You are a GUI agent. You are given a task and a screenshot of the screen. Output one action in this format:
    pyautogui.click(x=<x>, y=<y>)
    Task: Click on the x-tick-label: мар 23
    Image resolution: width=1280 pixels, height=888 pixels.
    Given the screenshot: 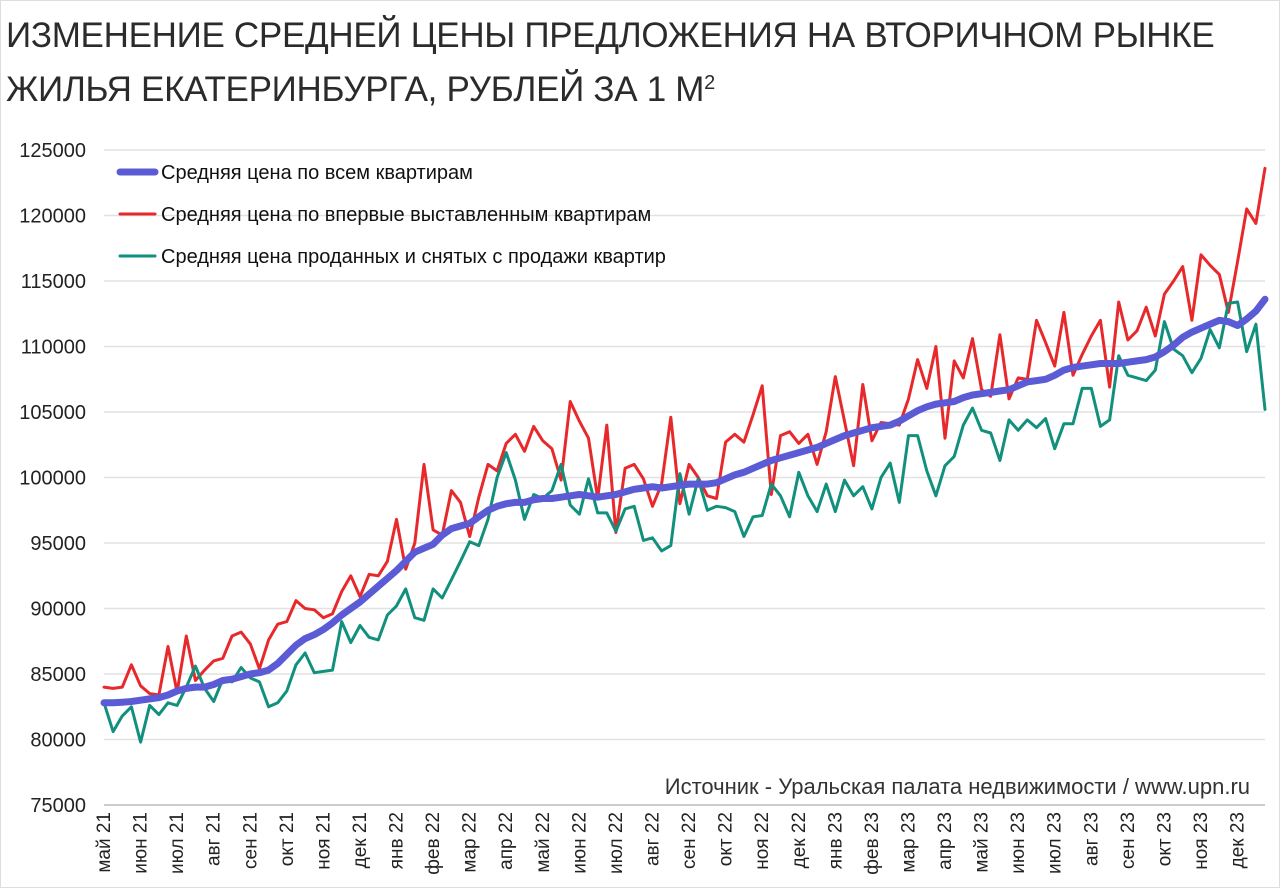 What is the action you would take?
    pyautogui.click(x=908, y=842)
    